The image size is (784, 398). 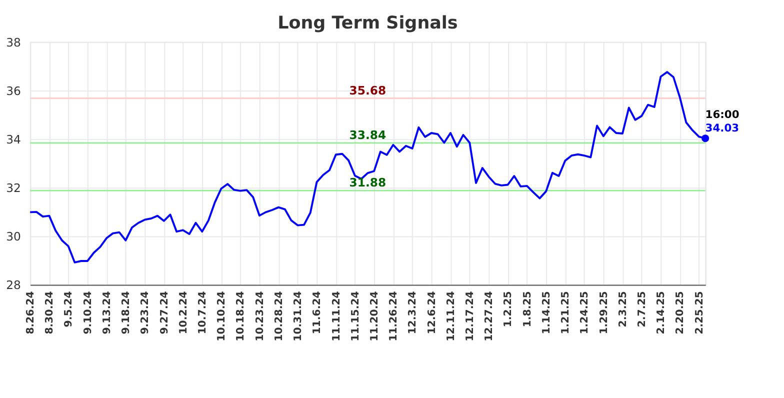 What do you see at coordinates (146, 312) in the screenshot?
I see `x-tick-label: 9.23.24` at bounding box center [146, 312].